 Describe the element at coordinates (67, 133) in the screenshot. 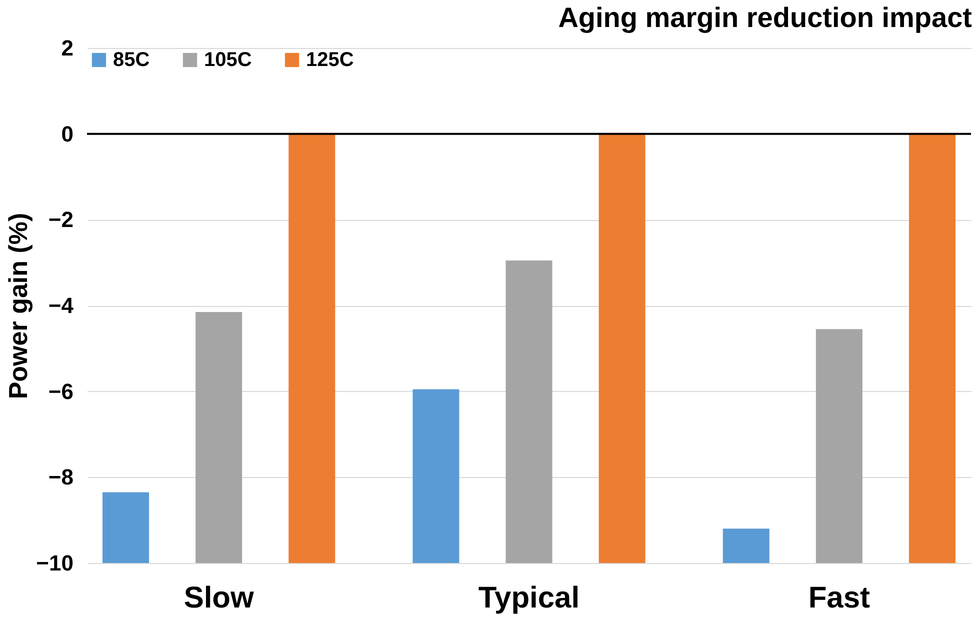

I see `y-tick-label: 0` at that location.